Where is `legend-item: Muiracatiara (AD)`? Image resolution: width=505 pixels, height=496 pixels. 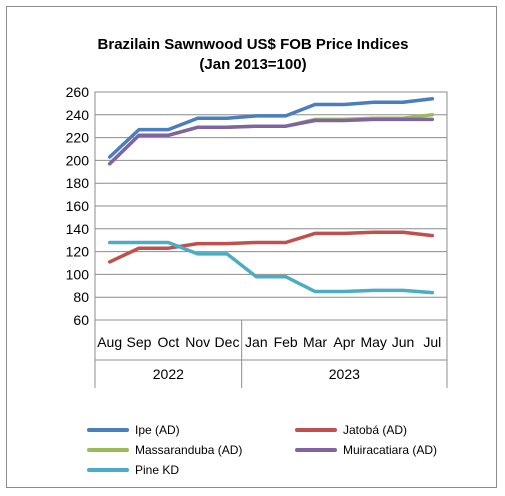 legend-item: Muiracatiara (AD) is located at coordinates (366, 450).